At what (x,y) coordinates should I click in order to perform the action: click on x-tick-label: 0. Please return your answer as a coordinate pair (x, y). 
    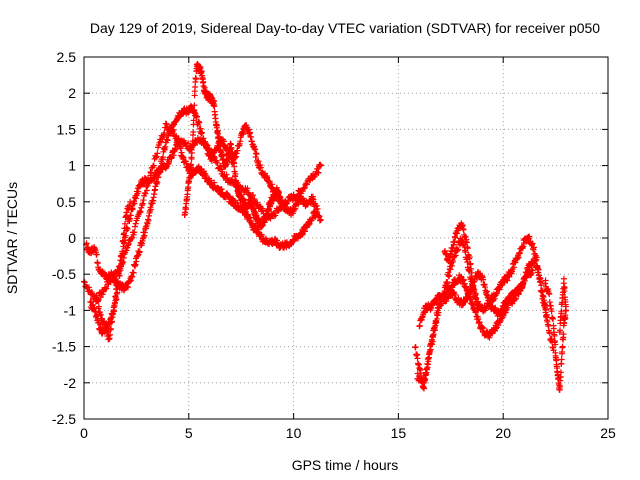
    Looking at the image, I should click on (84, 433).